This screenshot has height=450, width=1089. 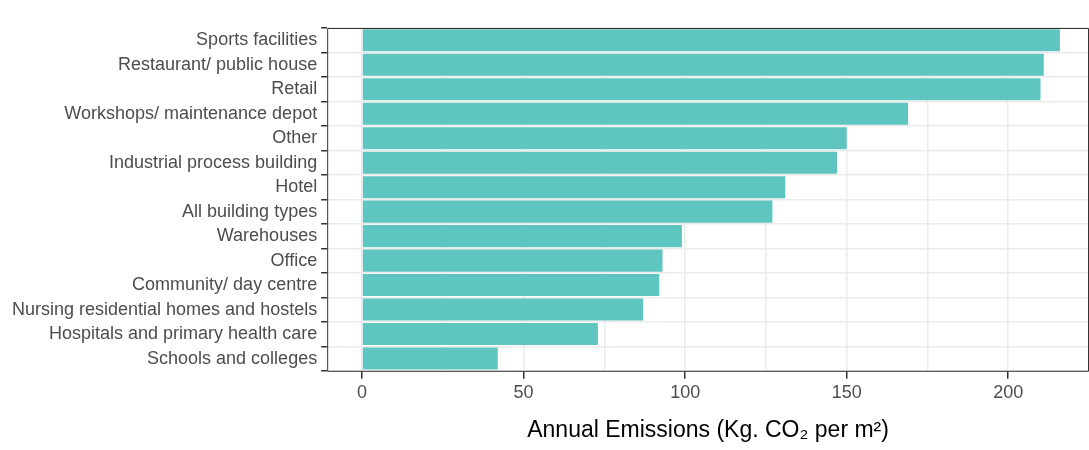 What do you see at coordinates (267, 235) in the screenshot?
I see `y-tick-label: Warehouses` at bounding box center [267, 235].